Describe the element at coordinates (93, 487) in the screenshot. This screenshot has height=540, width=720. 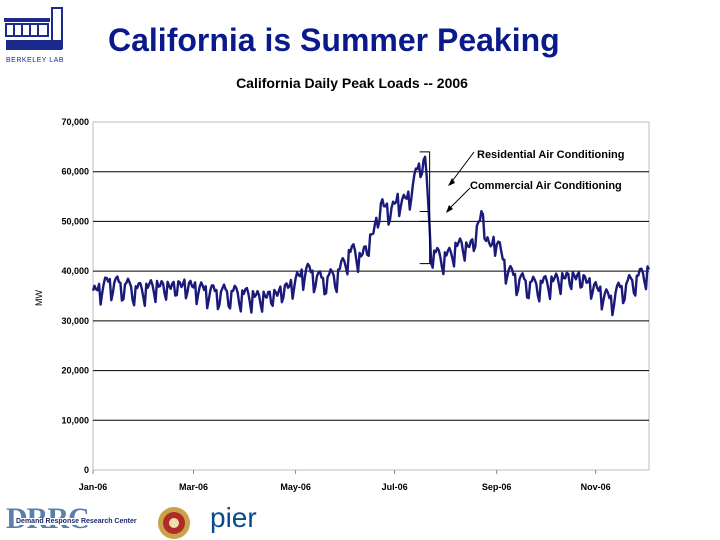
I see `x-tick-label-0: Jan-06` at that location.